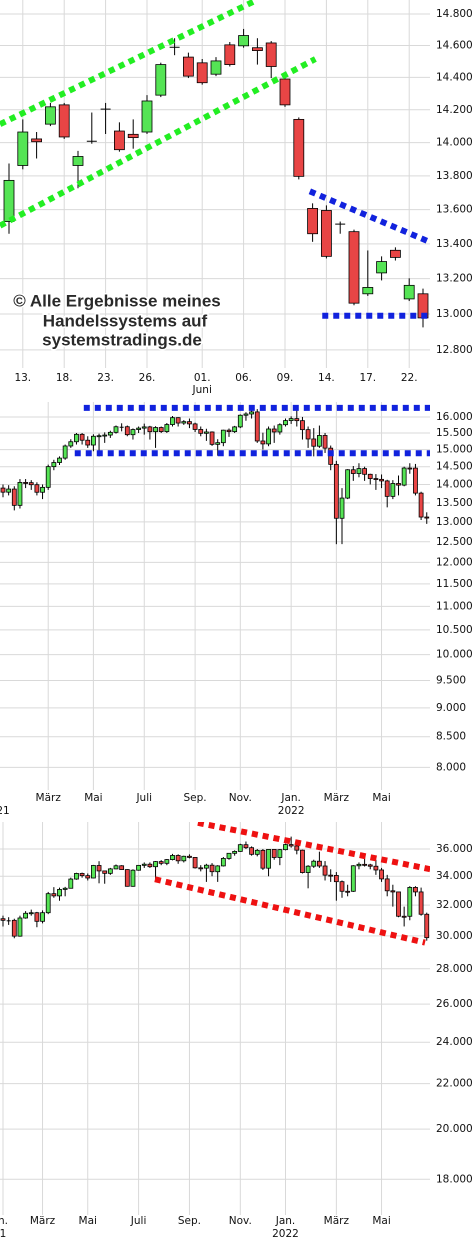 The height and width of the screenshot is (1250, 475). What do you see at coordinates (454, 77) in the screenshot?
I see `y-tick-label: 14.400` at bounding box center [454, 77].